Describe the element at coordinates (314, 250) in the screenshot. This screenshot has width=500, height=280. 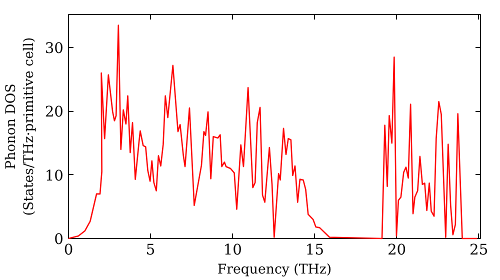
I see `x-tick-label: 15` at that location.